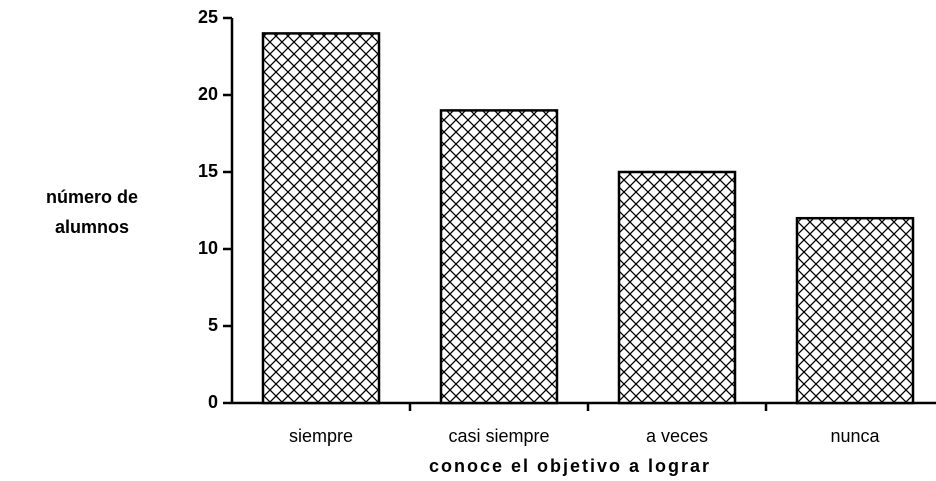  What do you see at coordinates (92, 227) in the screenshot?
I see `y-axis-label: alumnos` at bounding box center [92, 227].